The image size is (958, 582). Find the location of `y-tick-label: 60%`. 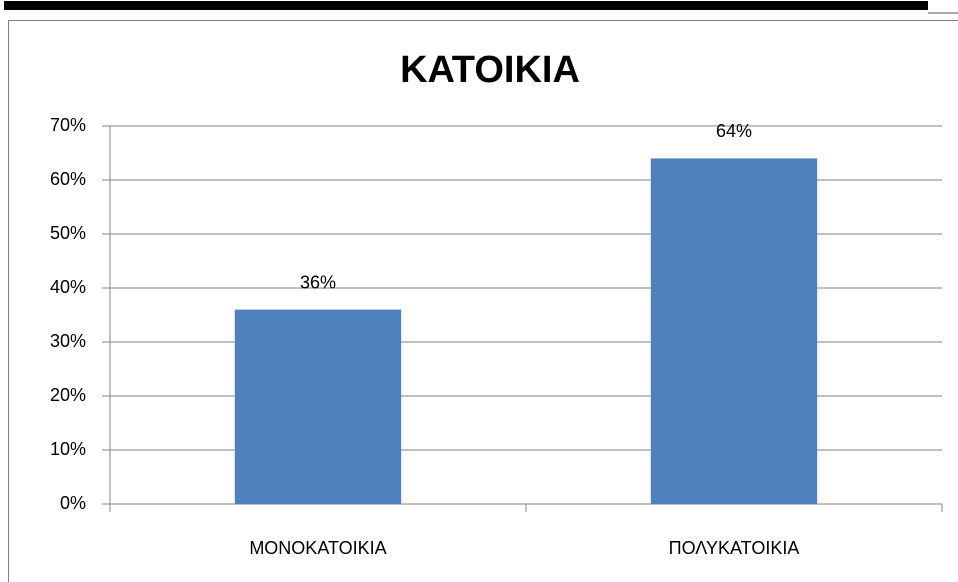

y-tick-label: 60% is located at coordinates (68, 179).